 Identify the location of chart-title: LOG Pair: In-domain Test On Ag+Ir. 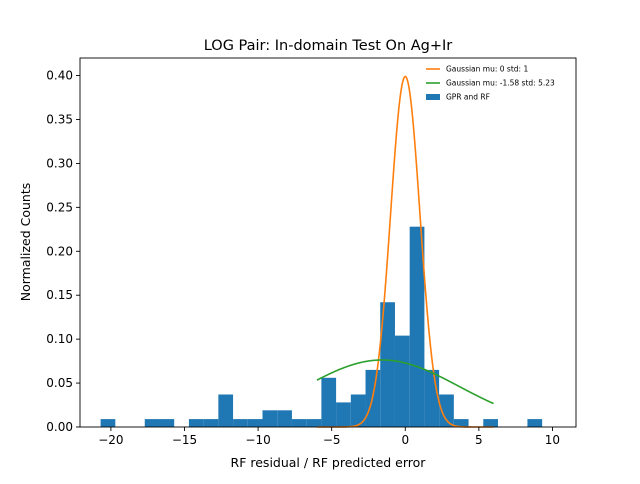
(328, 46).